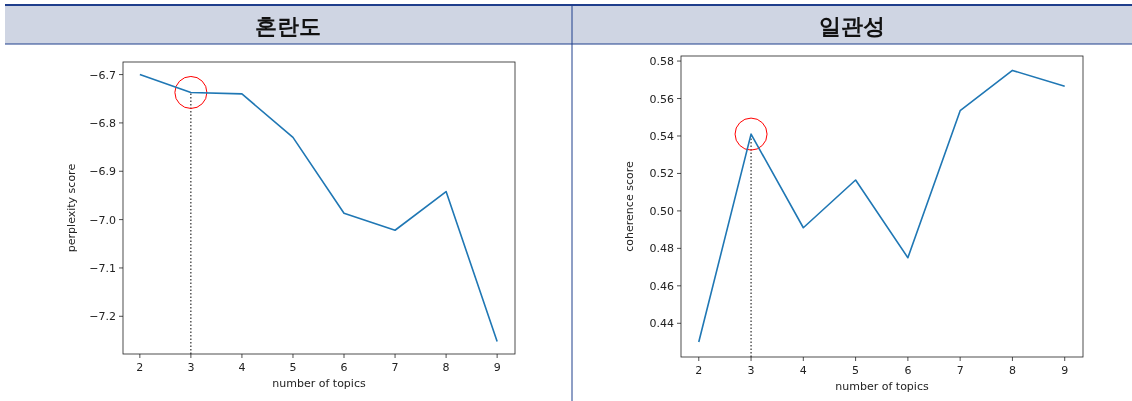  Describe the element at coordinates (102, 268) in the screenshot. I see `y-tick-label: −7.1` at that location.